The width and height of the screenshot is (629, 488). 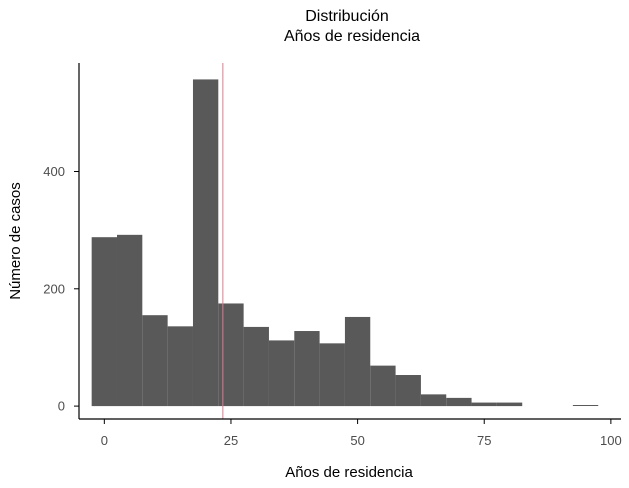 I want to click on chart-title: Distribución, so click(x=347, y=16).